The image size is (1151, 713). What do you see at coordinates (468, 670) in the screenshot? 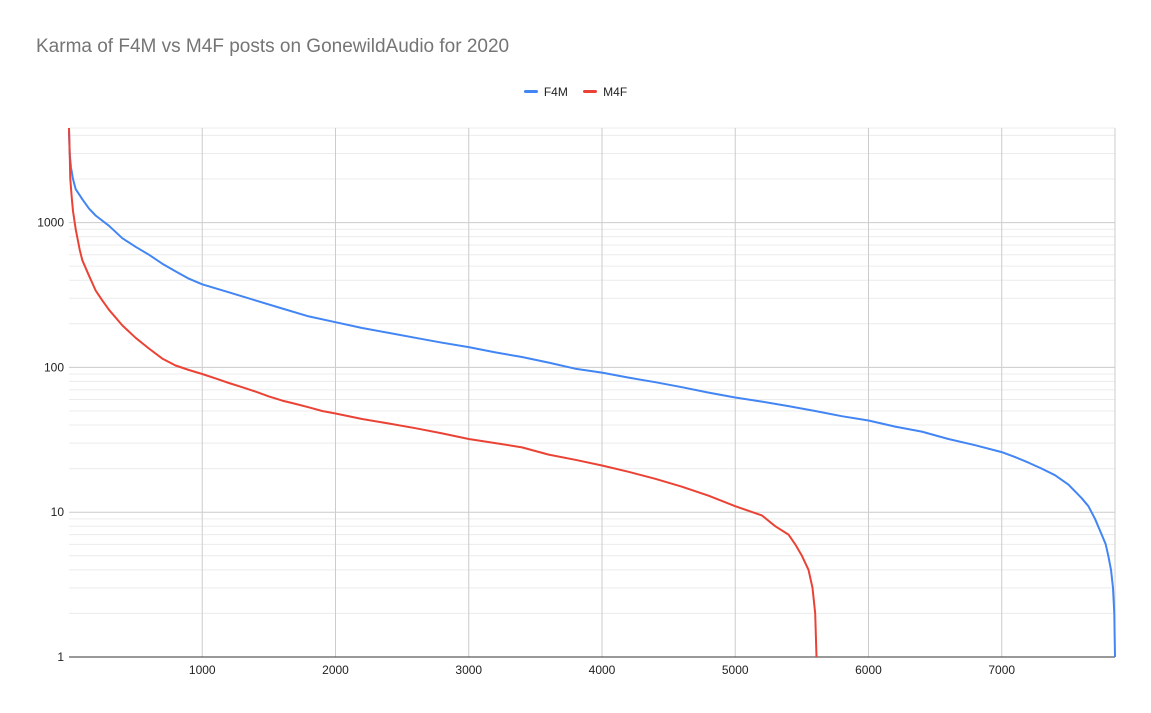
I see `x-tick-label: 3000` at bounding box center [468, 670].